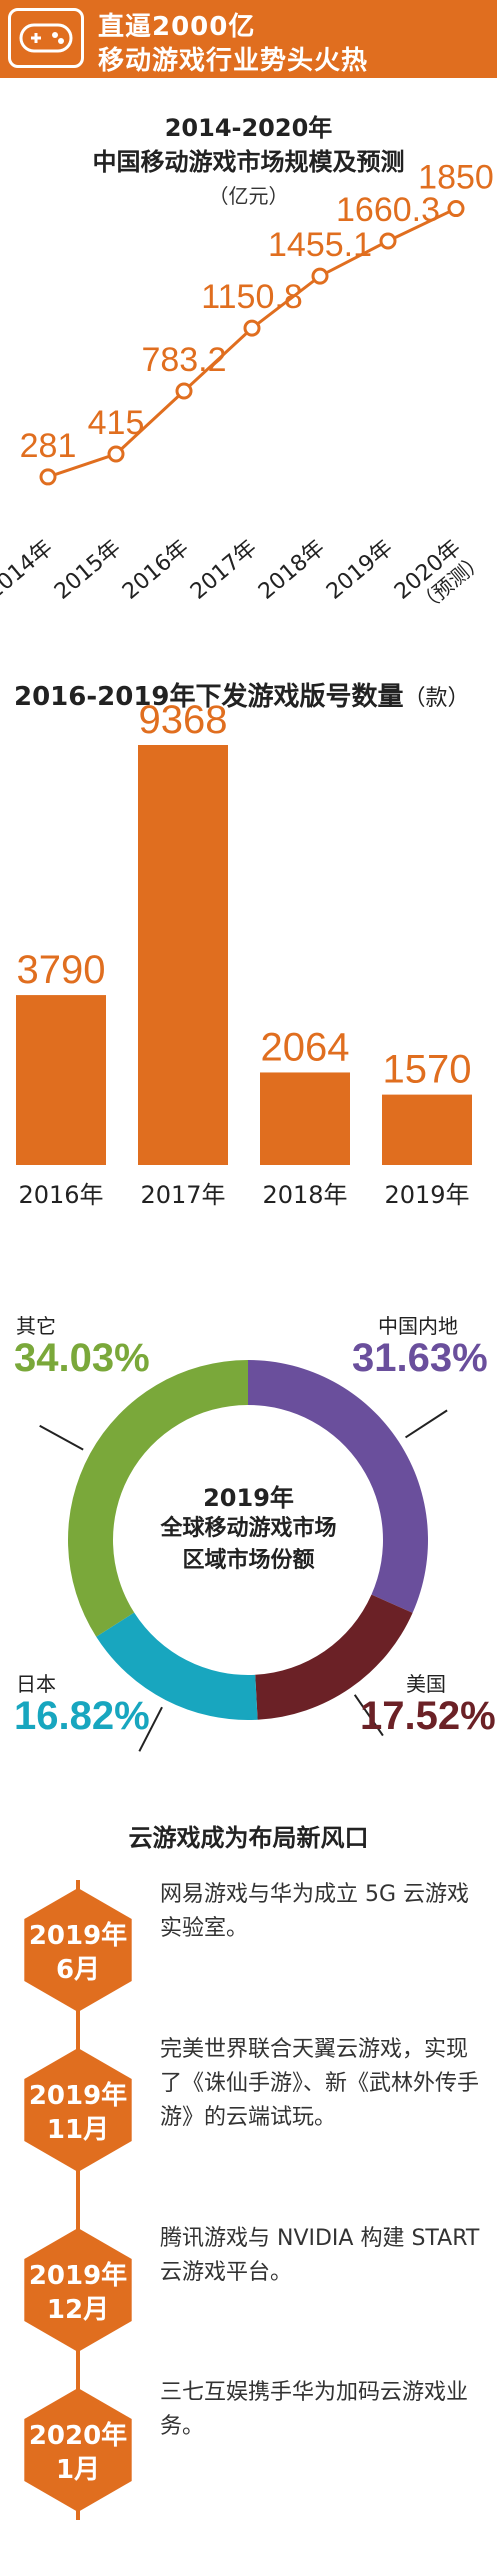 This screenshot has height=2556, width=497. What do you see at coordinates (248, 1498) in the screenshot?
I see `donut-center-line1: 2019年` at bounding box center [248, 1498].